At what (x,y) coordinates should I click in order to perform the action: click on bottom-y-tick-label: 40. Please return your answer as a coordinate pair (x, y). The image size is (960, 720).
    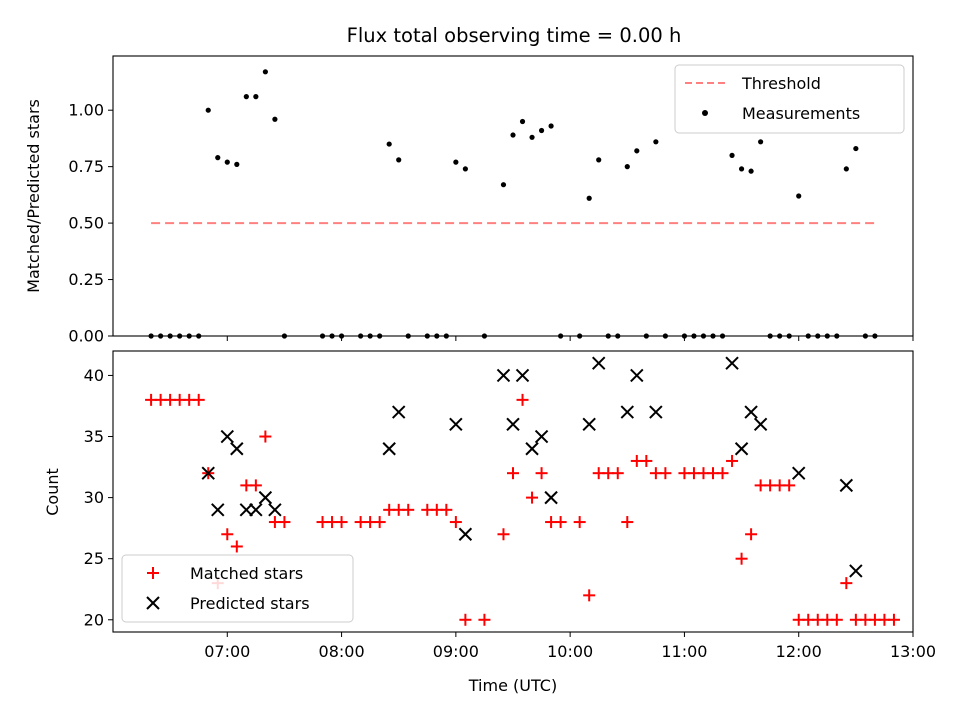
    Looking at the image, I should click on (94, 375).